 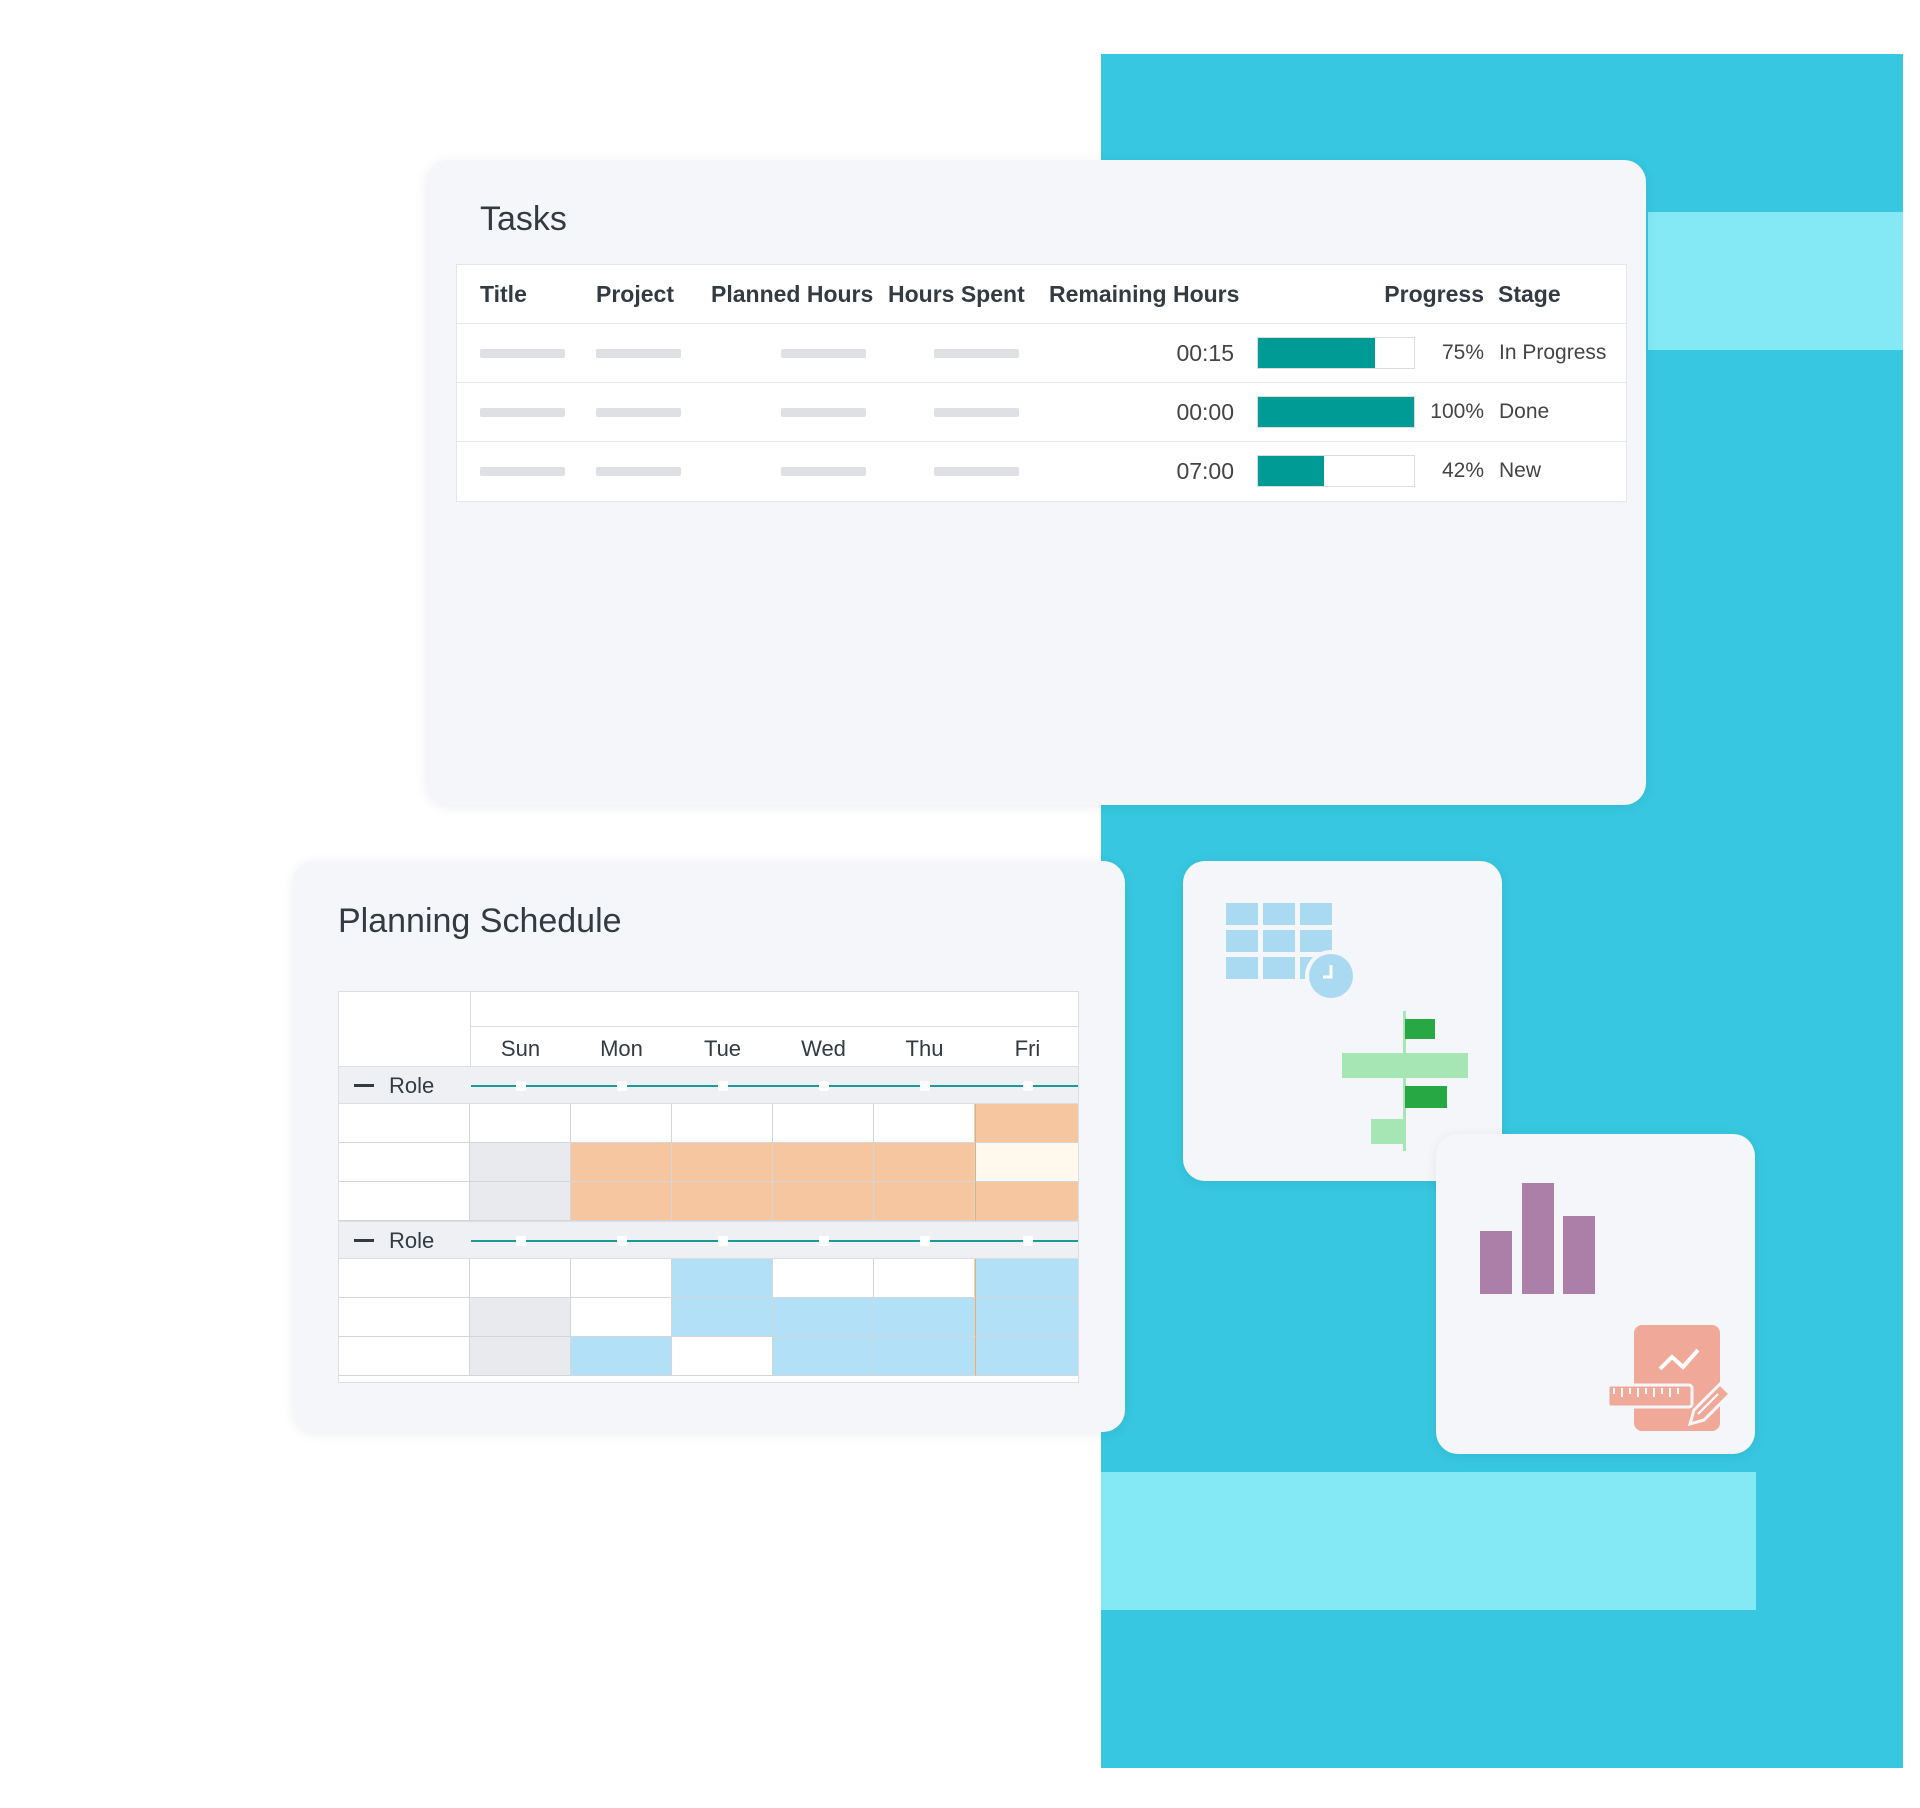 I want to click on feature-icons-card, so click(x=1595, y=1294).